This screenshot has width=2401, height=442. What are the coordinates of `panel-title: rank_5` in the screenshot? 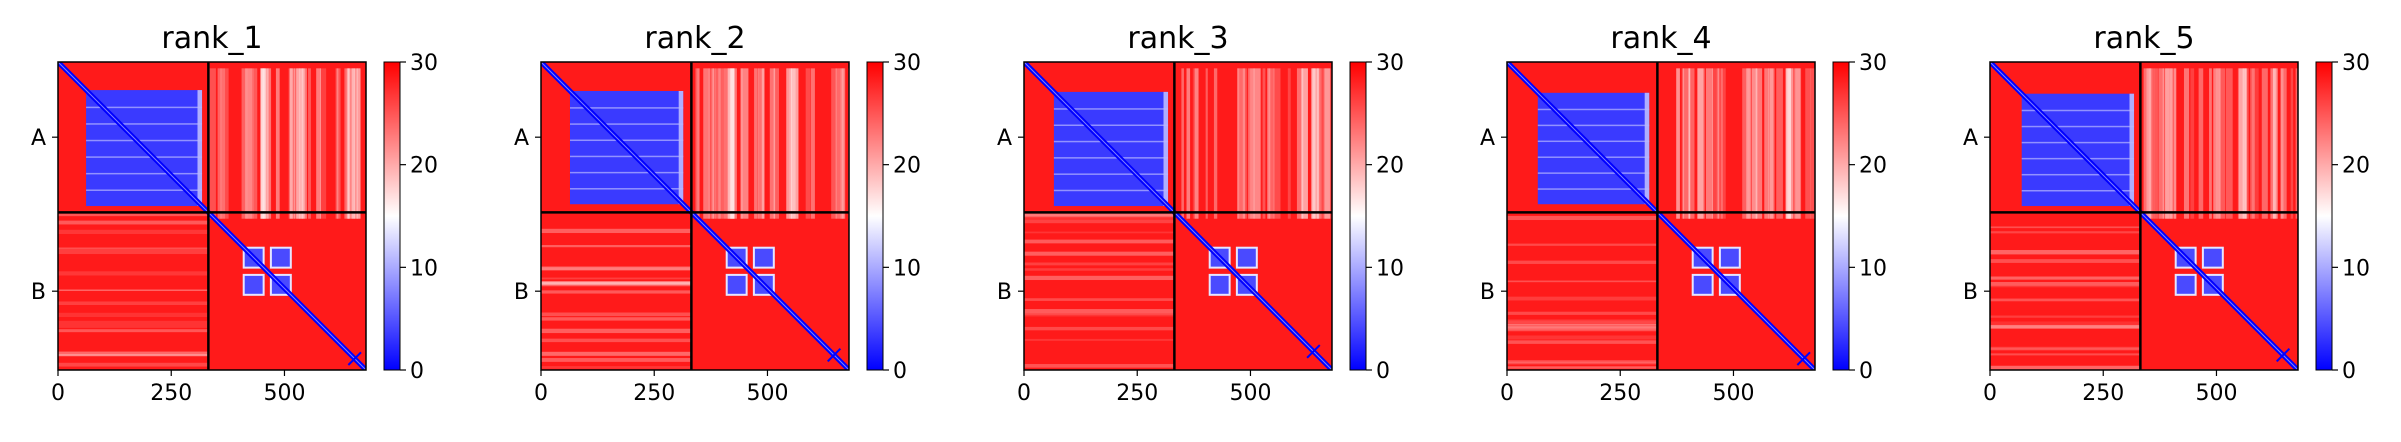 It's located at (2143, 38).